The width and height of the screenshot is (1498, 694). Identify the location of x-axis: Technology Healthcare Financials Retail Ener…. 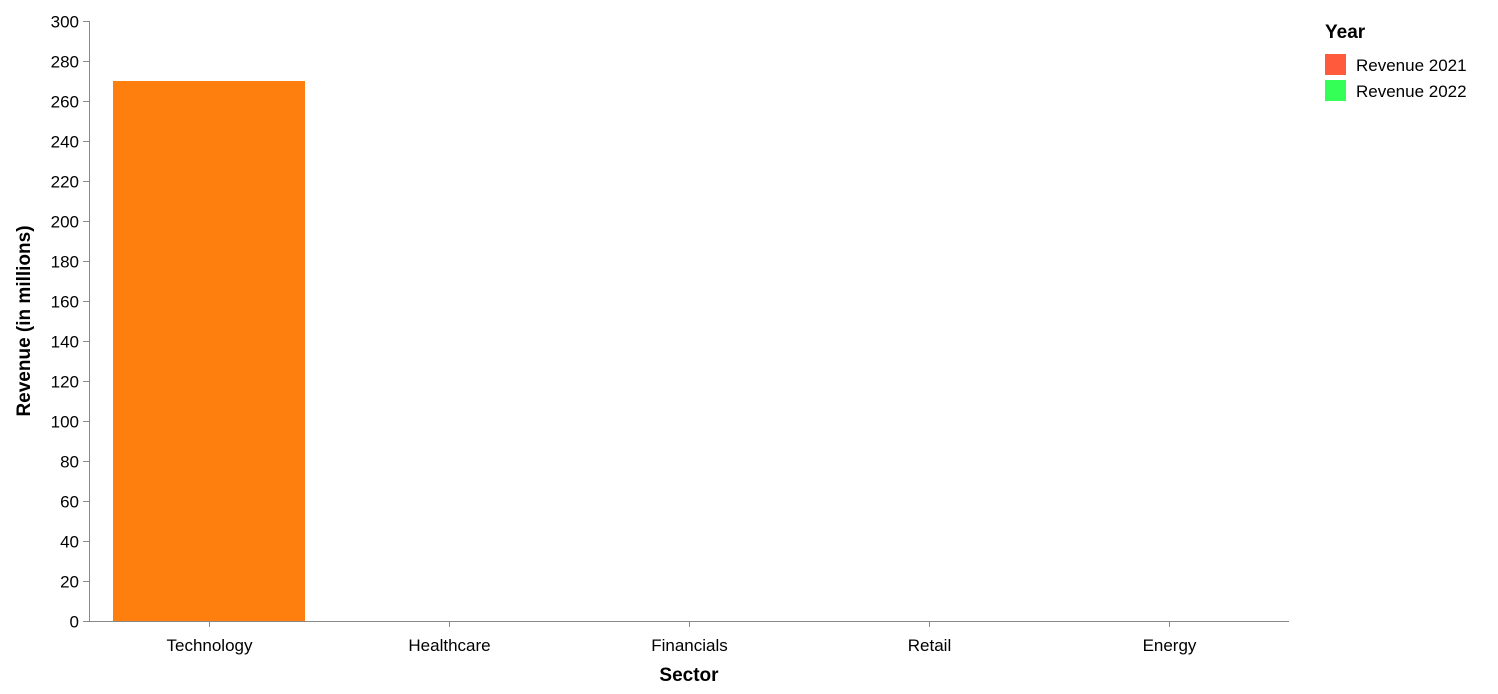
(689, 638).